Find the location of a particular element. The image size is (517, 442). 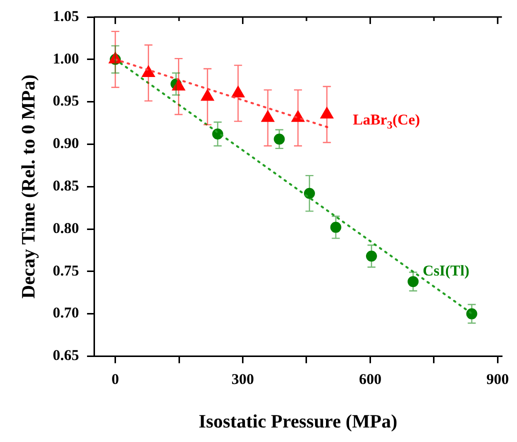

x-tick-label: 900 is located at coordinates (497, 380).